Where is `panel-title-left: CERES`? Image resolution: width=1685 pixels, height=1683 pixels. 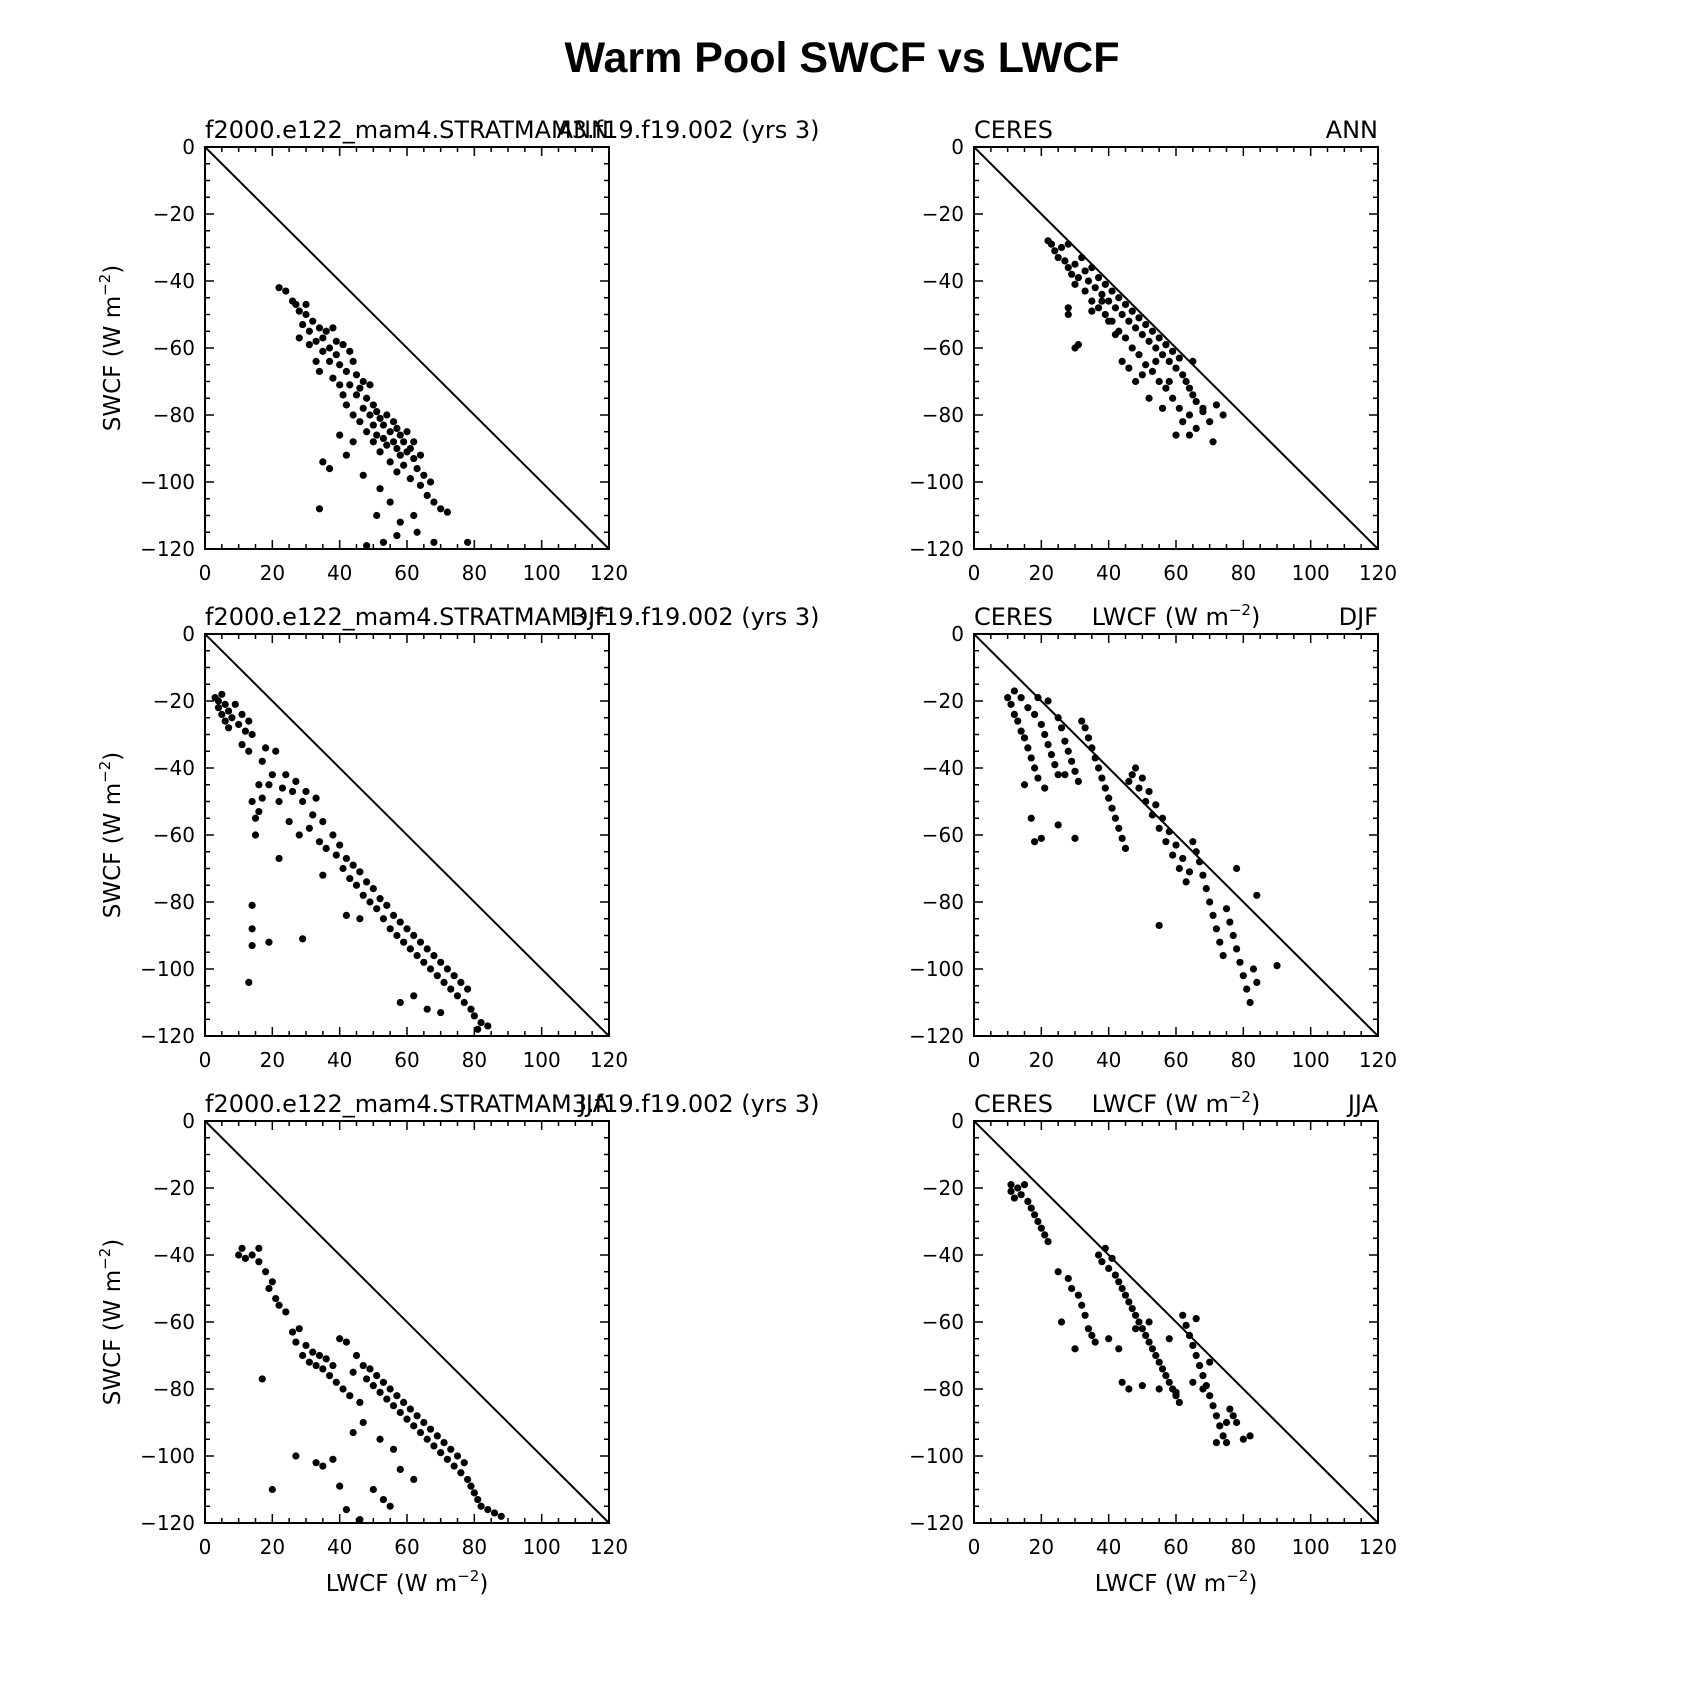
panel-title-left: CERES is located at coordinates (1013, 1104).